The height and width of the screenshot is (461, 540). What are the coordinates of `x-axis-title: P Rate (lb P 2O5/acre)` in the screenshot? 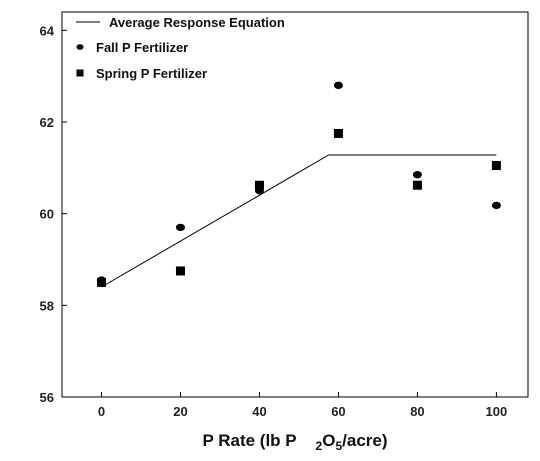 It's located at (294, 442).